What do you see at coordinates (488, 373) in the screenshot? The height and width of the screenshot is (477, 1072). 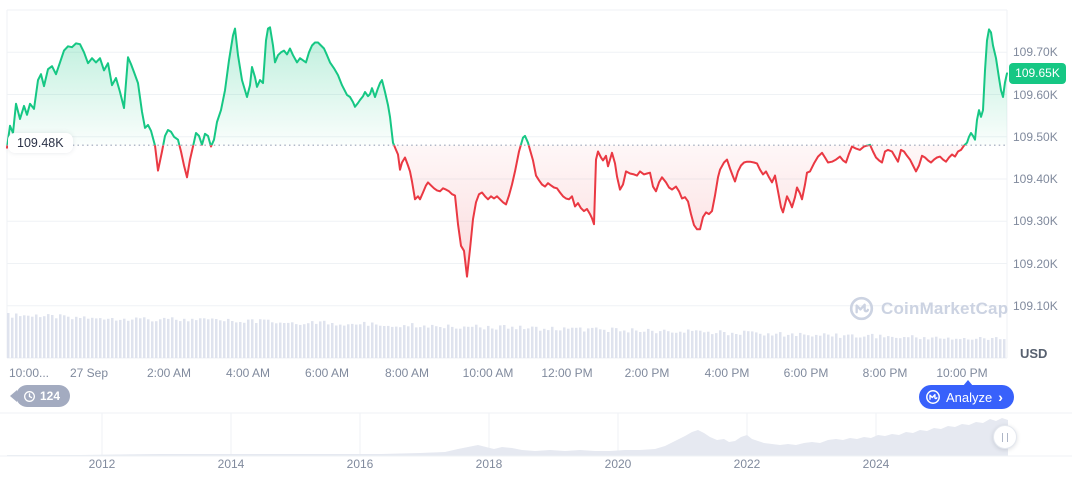 I see `x-axis-tick: 10:00 AM` at bounding box center [488, 373].